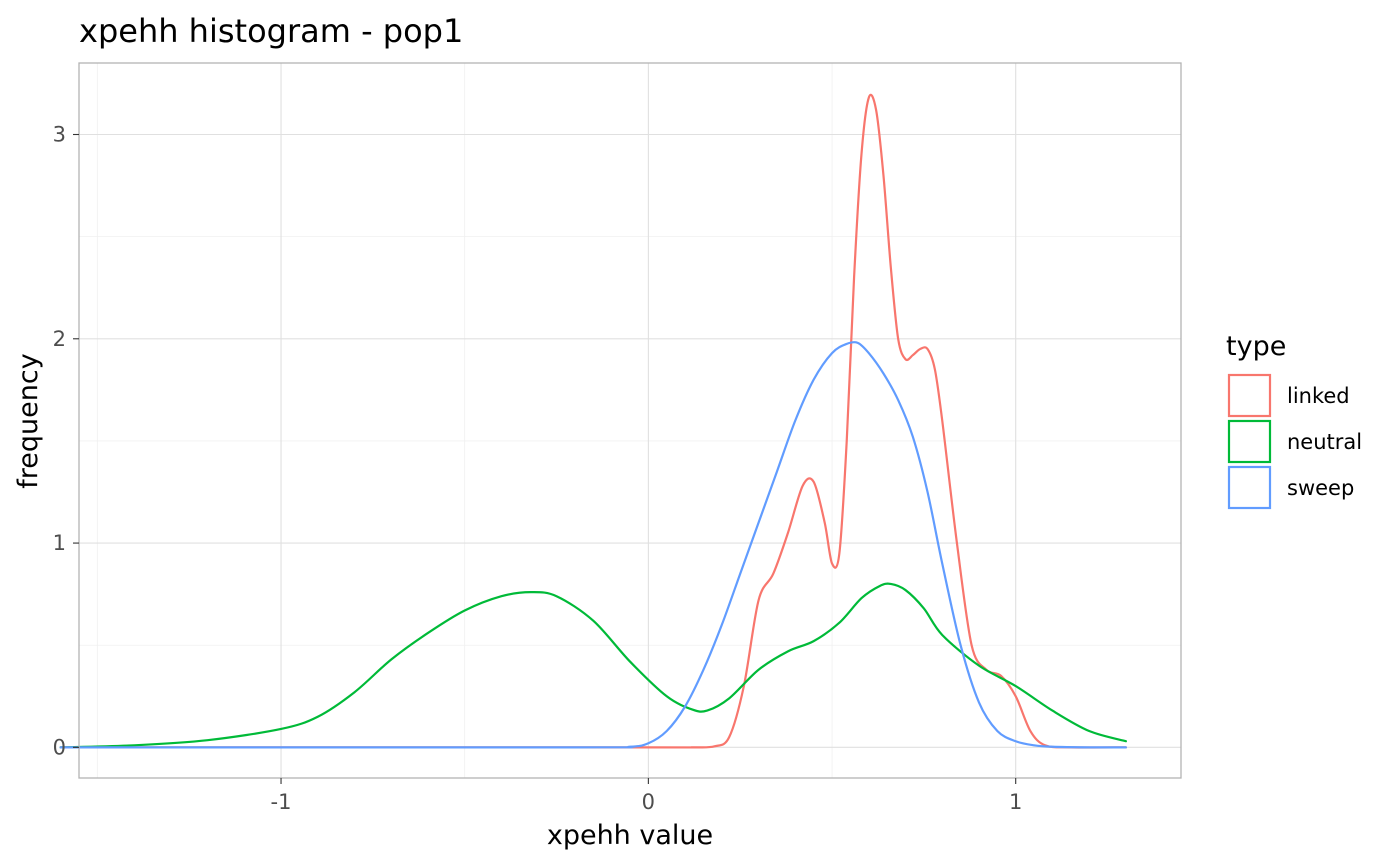  I want to click on y-axis-title: frequency, so click(28, 420).